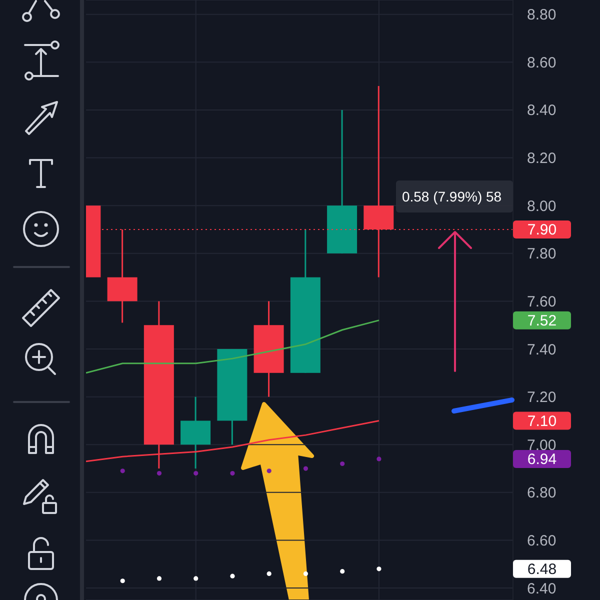  What do you see at coordinates (541, 349) in the screenshot?
I see `y-tick-label: 7.40` at bounding box center [541, 349].